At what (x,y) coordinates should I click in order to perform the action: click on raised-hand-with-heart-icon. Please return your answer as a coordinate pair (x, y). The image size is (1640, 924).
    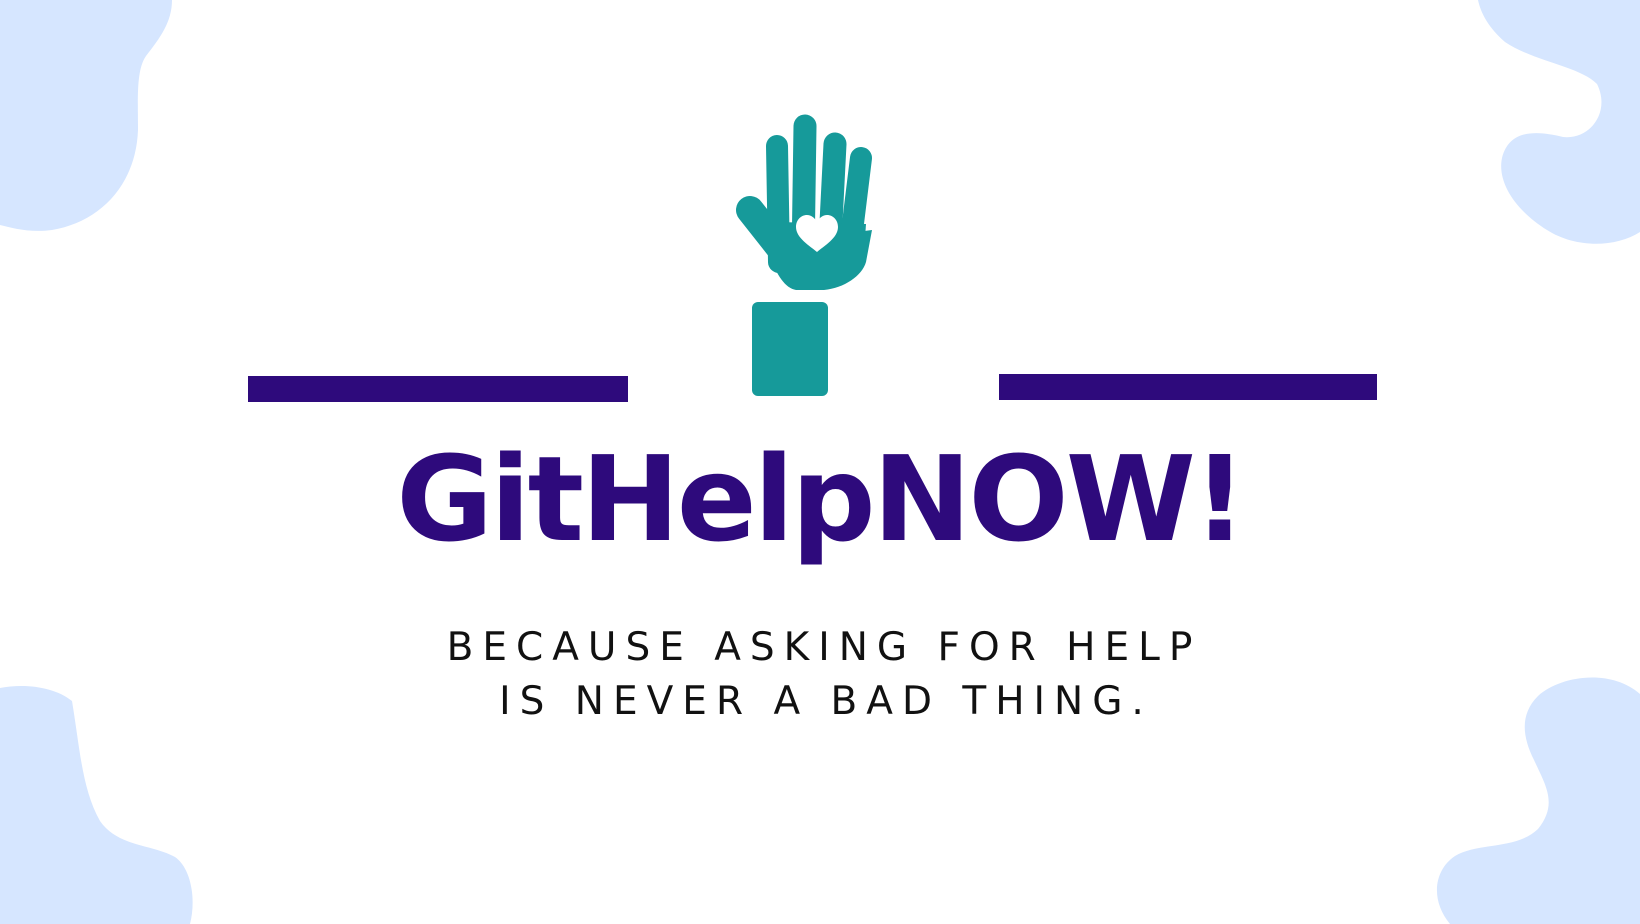
    Looking at the image, I should click on (810, 259).